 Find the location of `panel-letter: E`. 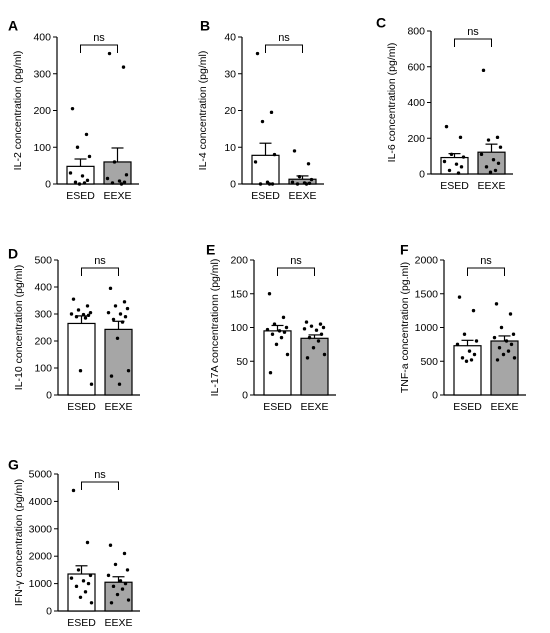

panel-letter: E is located at coordinates (210, 249).